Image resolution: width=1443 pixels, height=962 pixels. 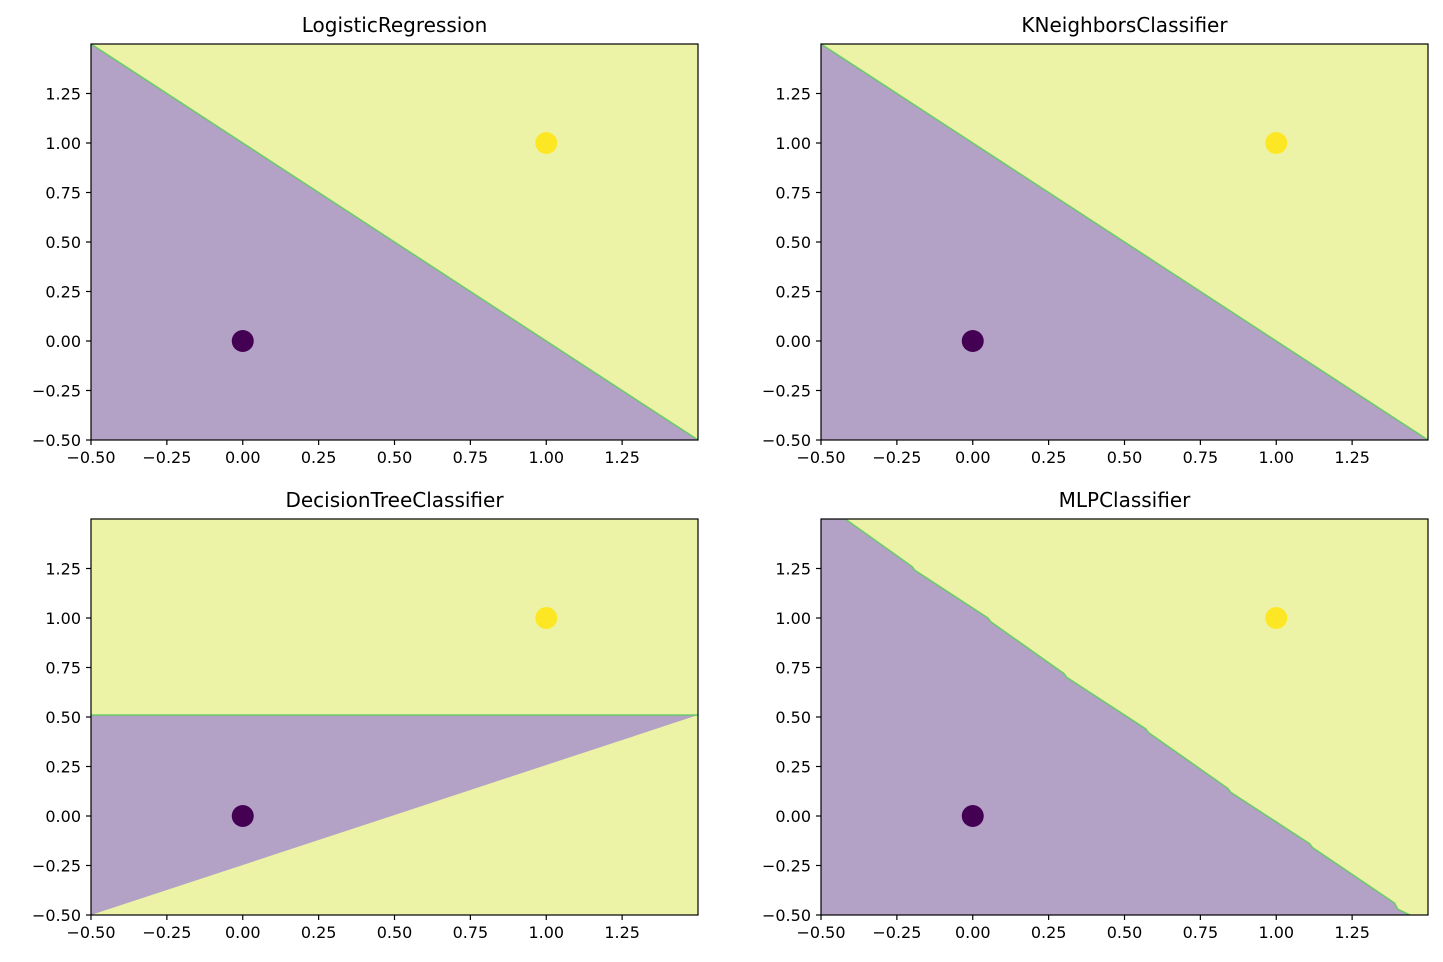 What do you see at coordinates (394, 500) in the screenshot?
I see `chart-title: DecisionTreeClassifier` at bounding box center [394, 500].